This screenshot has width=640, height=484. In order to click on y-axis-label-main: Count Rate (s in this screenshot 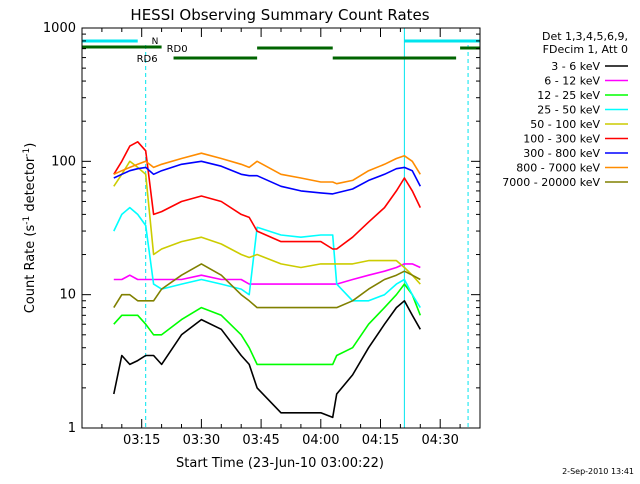, I will do `click(30, 269)`.